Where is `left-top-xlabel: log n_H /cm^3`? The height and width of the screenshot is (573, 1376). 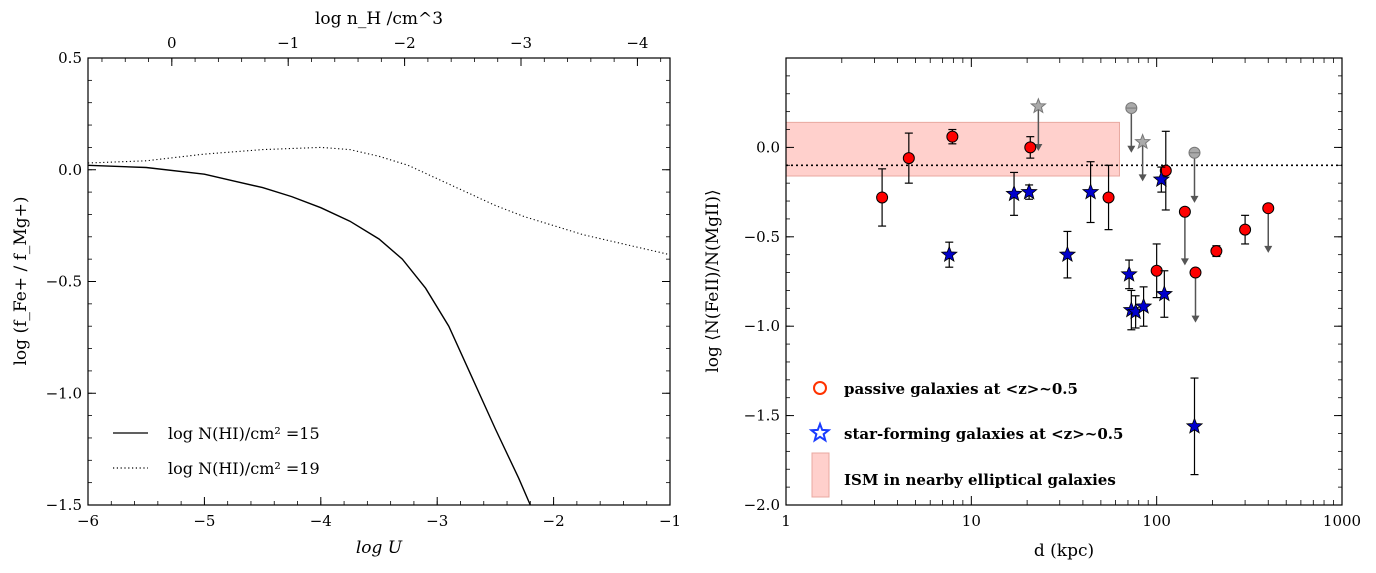 left-top-xlabel: log n_H /cm^3 is located at coordinates (379, 19).